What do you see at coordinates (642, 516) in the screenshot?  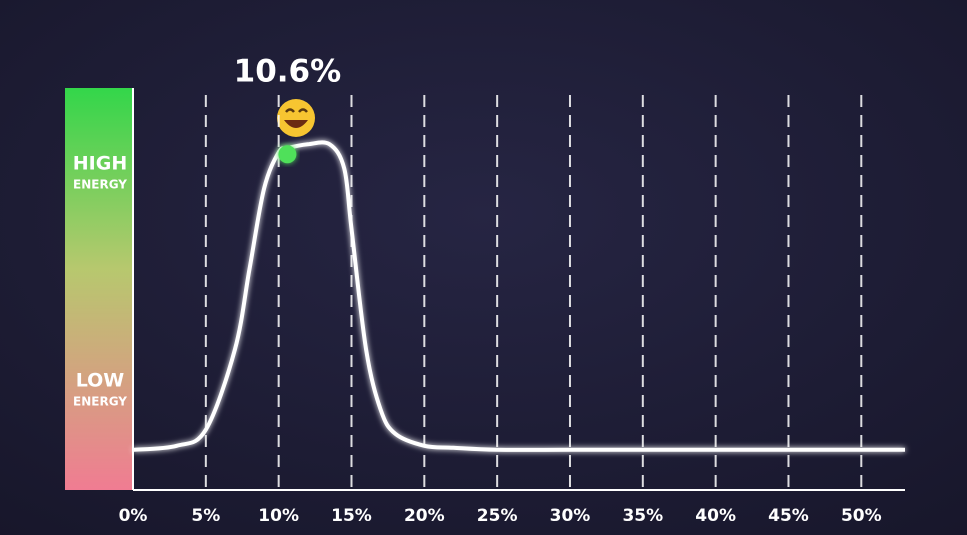 I see `x-tick-label: 35%` at bounding box center [642, 516].